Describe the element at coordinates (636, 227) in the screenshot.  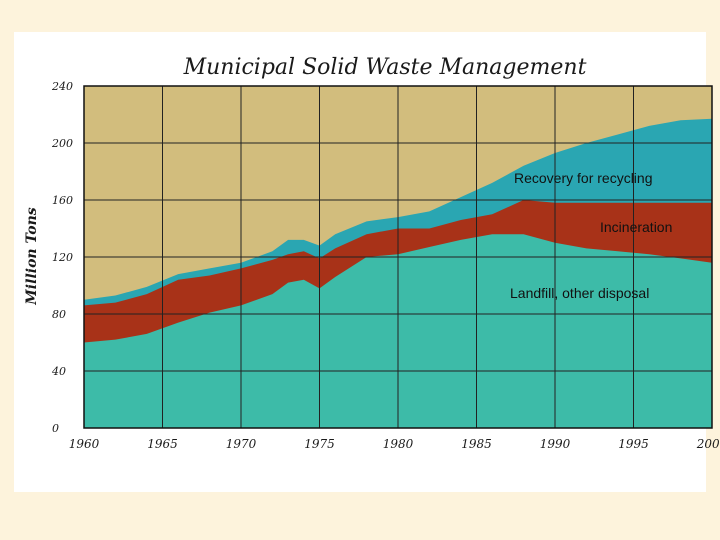
I see `annotation-incineration: Incineration` at that location.